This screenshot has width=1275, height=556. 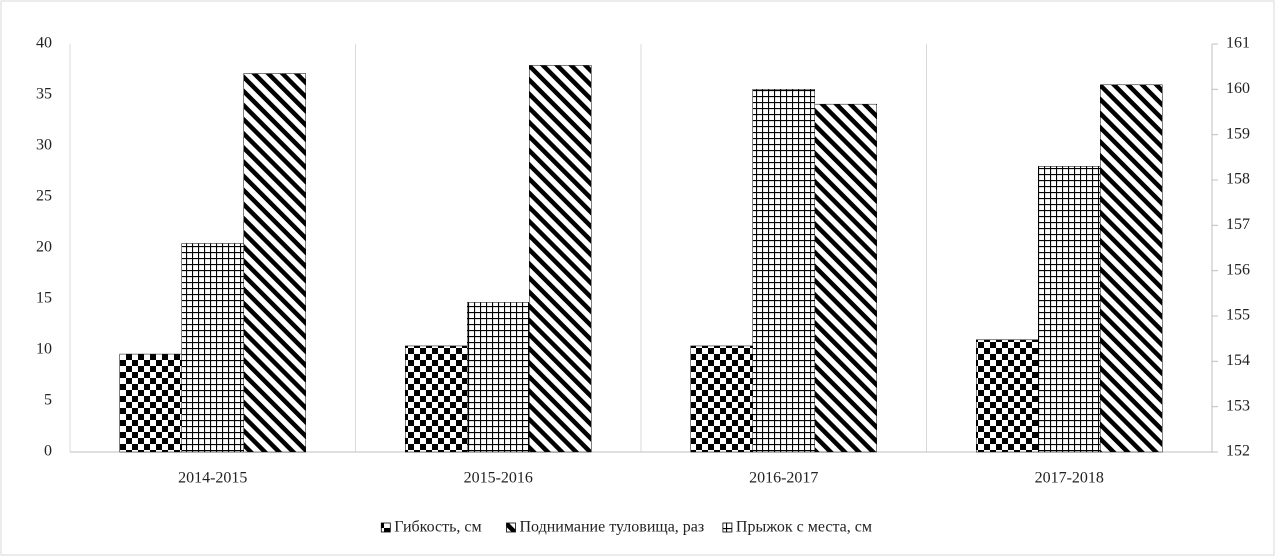 What do you see at coordinates (44, 298) in the screenshot?
I see `y-tick-label: 15` at bounding box center [44, 298].